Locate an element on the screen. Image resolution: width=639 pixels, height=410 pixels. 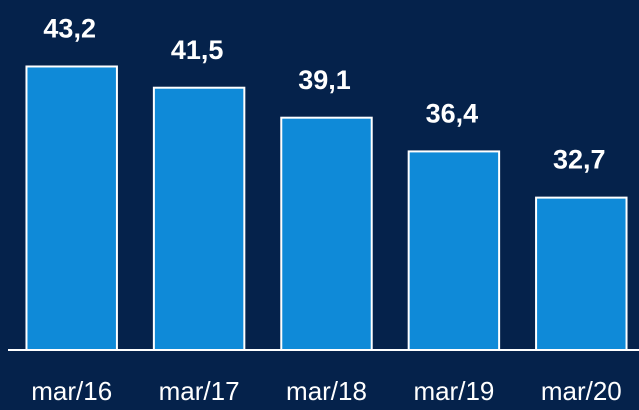
x-tick-label: mar/16 is located at coordinates (71, 391).